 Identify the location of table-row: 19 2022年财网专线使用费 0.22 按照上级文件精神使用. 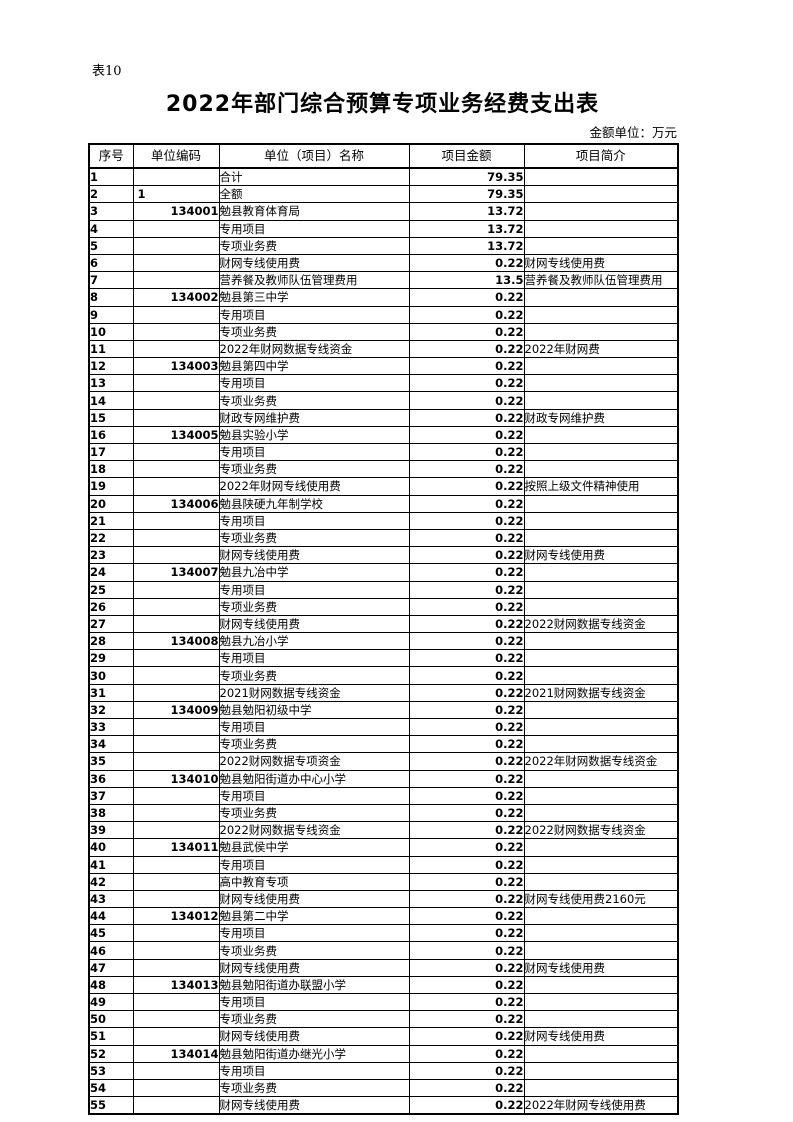
(383, 486).